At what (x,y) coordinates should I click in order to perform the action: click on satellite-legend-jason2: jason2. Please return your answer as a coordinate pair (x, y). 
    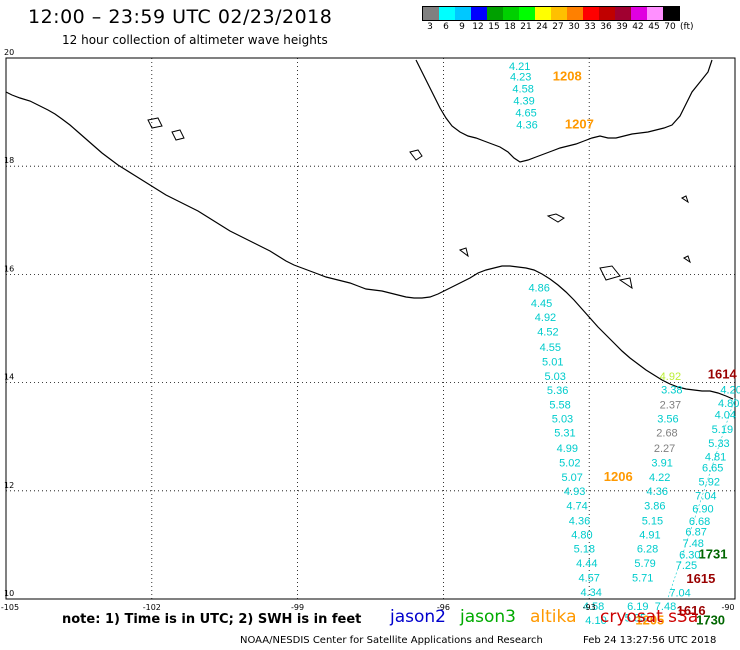
    Looking at the image, I should click on (418, 617).